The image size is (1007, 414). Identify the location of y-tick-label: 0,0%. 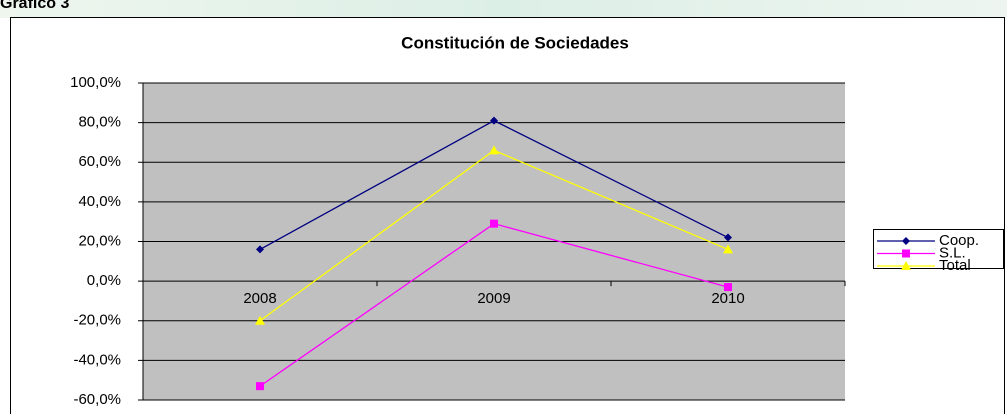
(104, 280).